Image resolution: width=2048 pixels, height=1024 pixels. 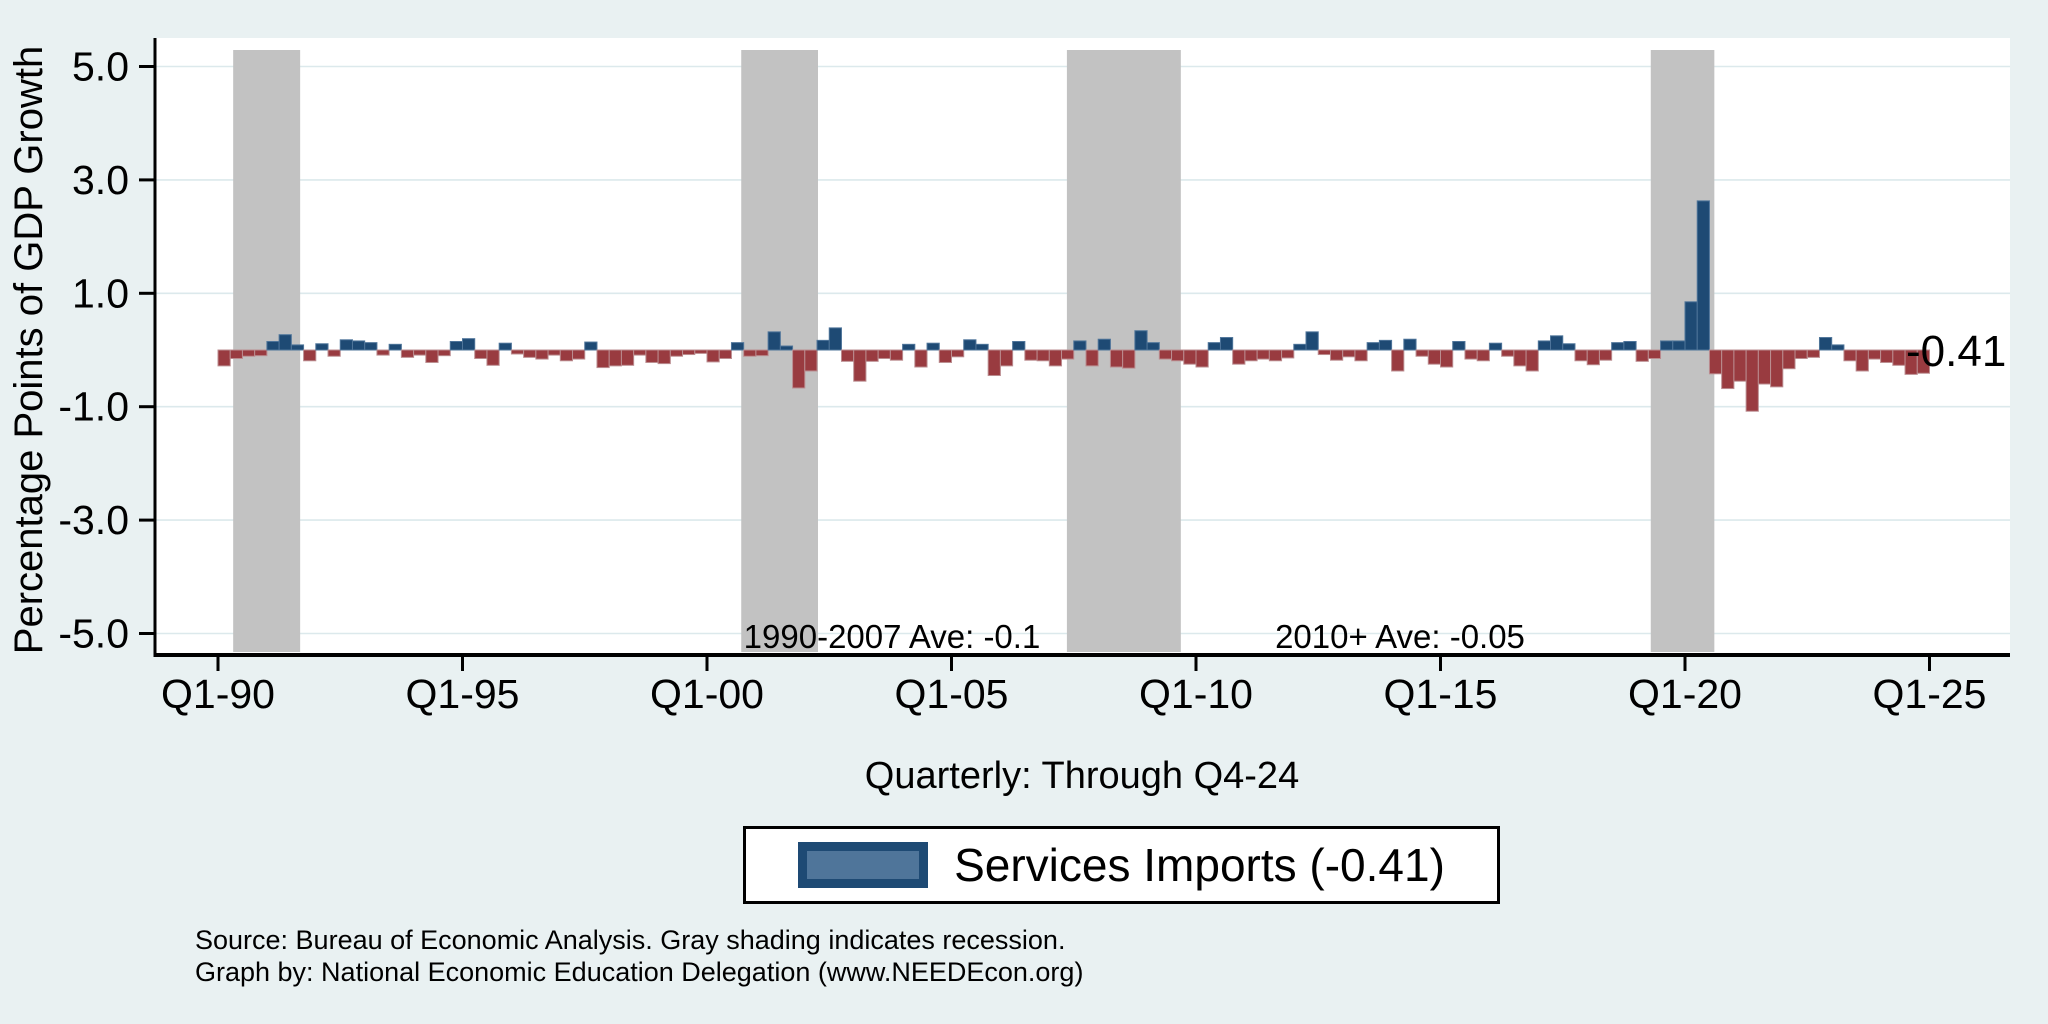 What do you see at coordinates (106, 350) in the screenshot?
I see `y-axis-ticks: 5.0 3.0 1.0 -1.0 -3.0 -5.0` at bounding box center [106, 350].